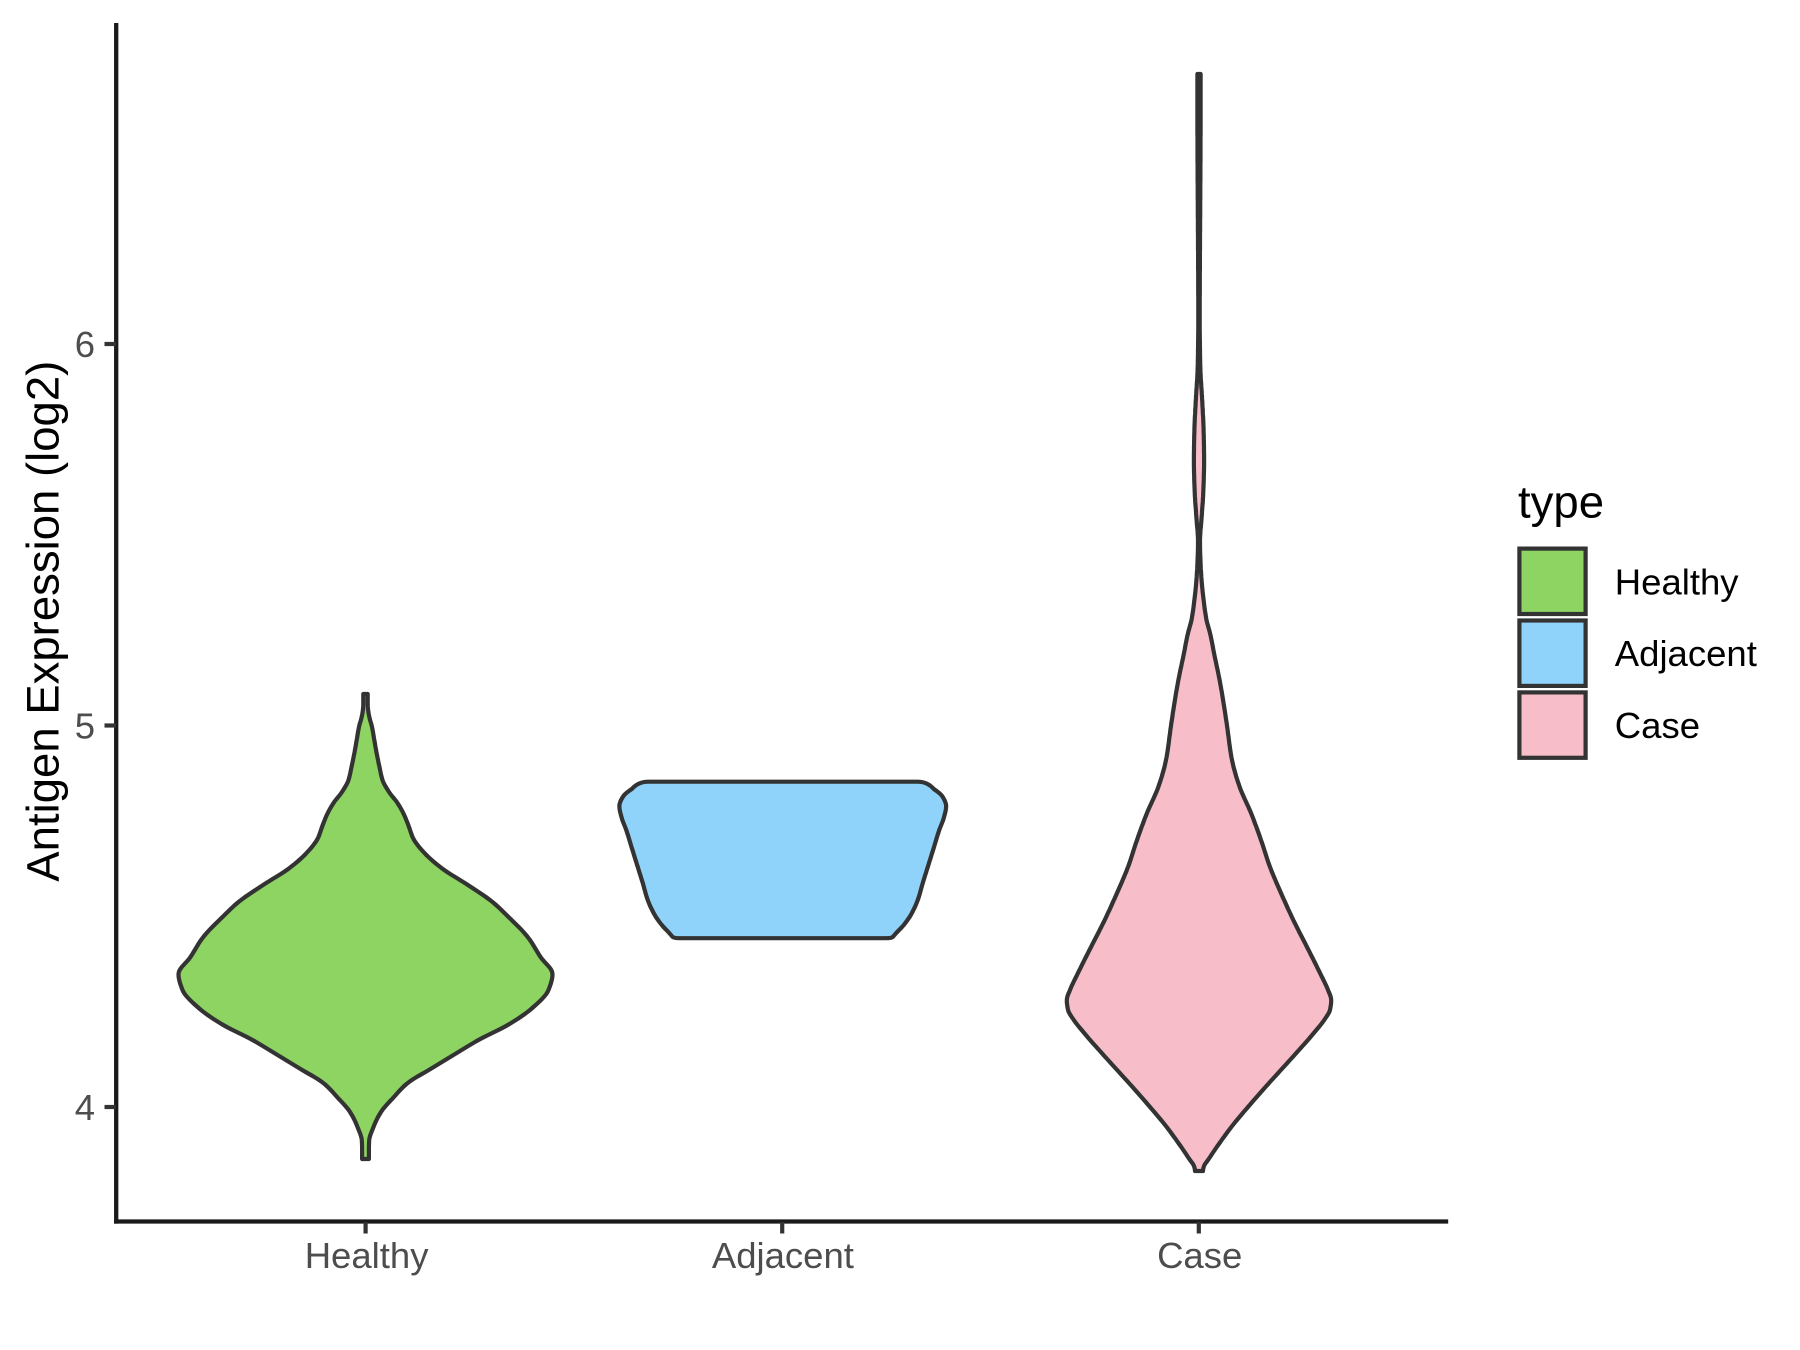  Describe the element at coordinates (1561, 501) in the screenshot. I see `svg-text: type` at that location.